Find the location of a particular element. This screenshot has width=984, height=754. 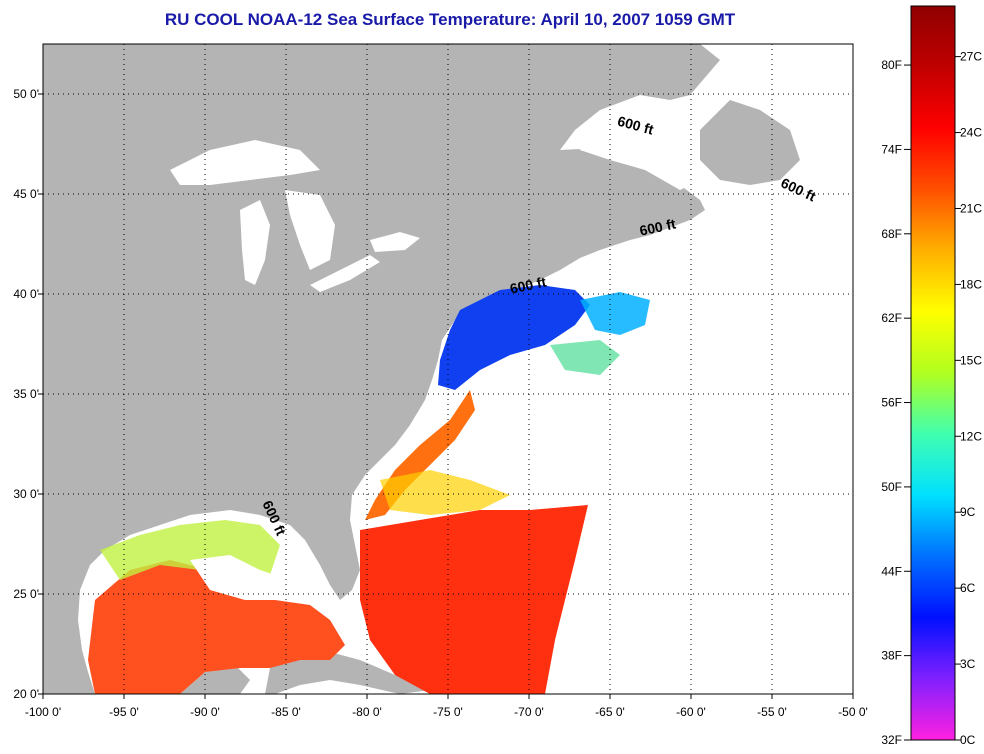

lat-tick-label: 35 0' is located at coordinates (26, 394).